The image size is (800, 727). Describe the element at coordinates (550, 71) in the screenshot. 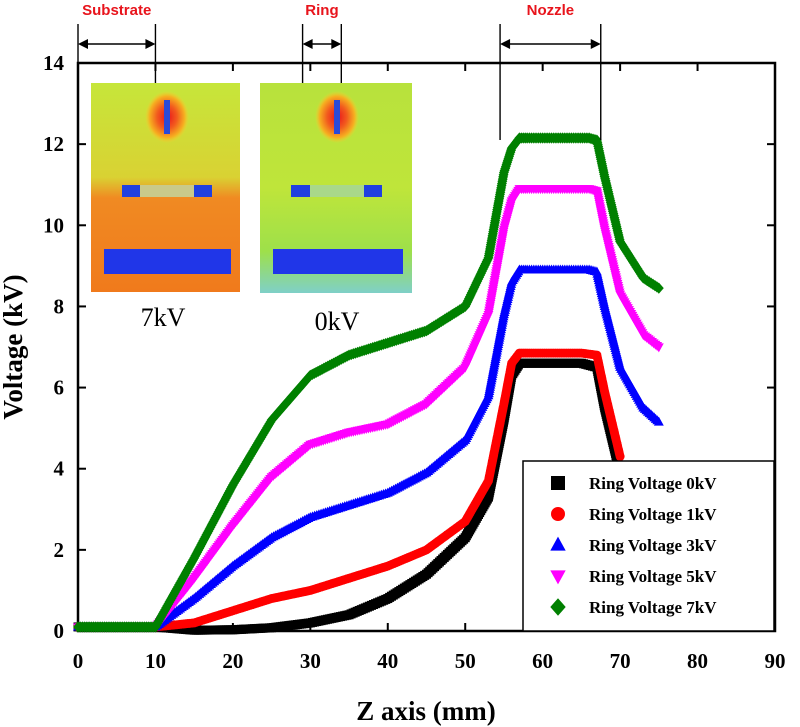

I see `region-2: Nozzle` at that location.